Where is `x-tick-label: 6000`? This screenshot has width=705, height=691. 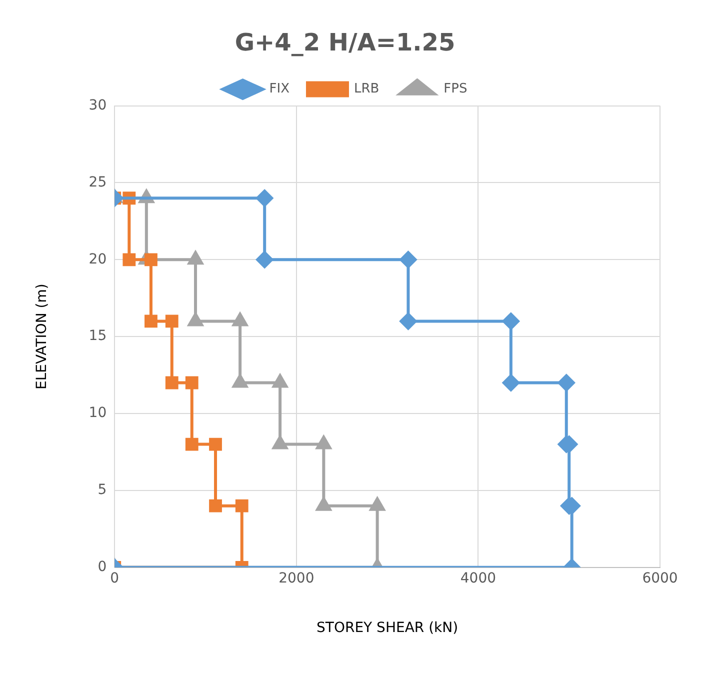
x-tick-label: 6000 is located at coordinates (660, 578).